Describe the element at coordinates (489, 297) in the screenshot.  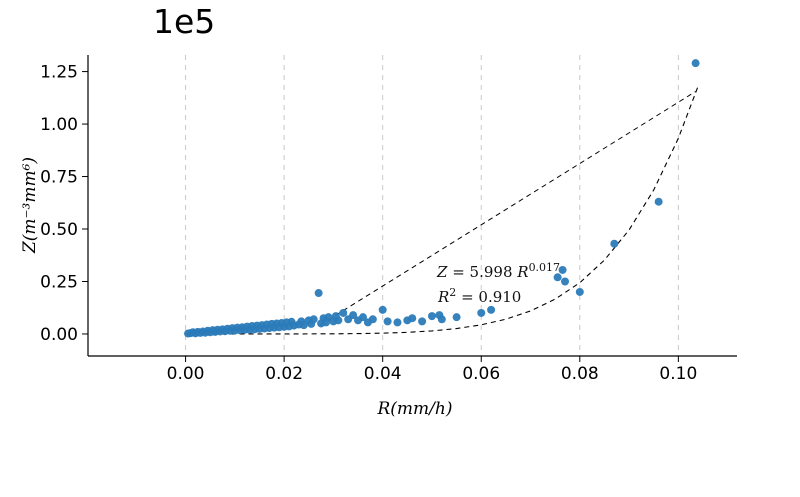
I see `r-squared-value: = 0.910` at that location.